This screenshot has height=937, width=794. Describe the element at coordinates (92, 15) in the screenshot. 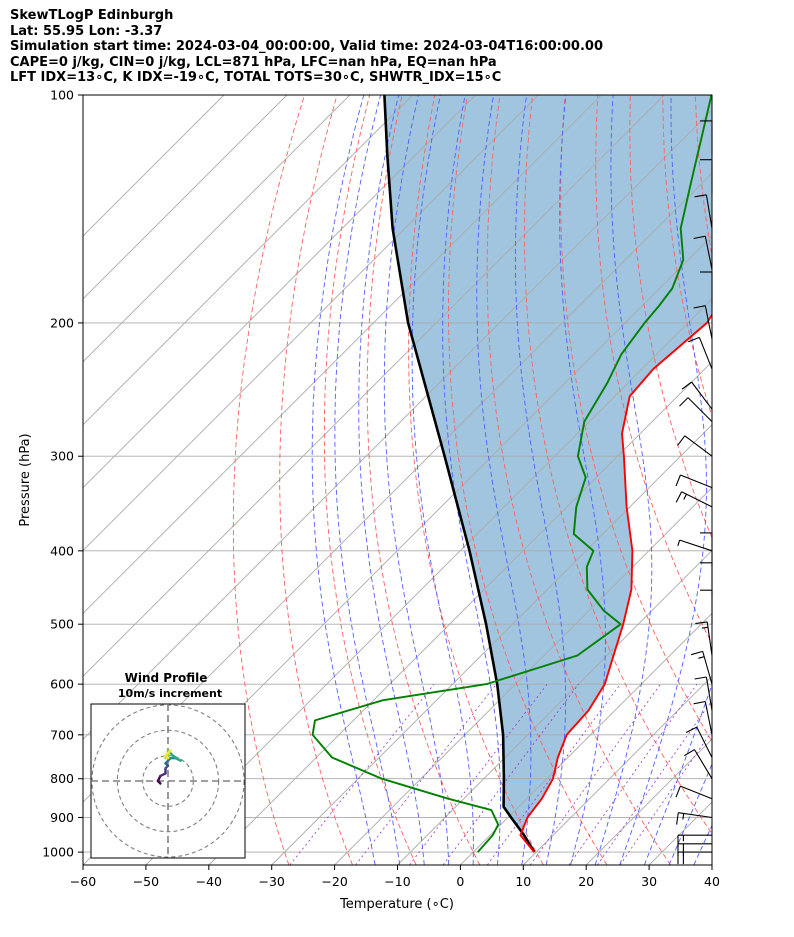

I see `header-station: SkewTLogP Edinburgh` at that location.